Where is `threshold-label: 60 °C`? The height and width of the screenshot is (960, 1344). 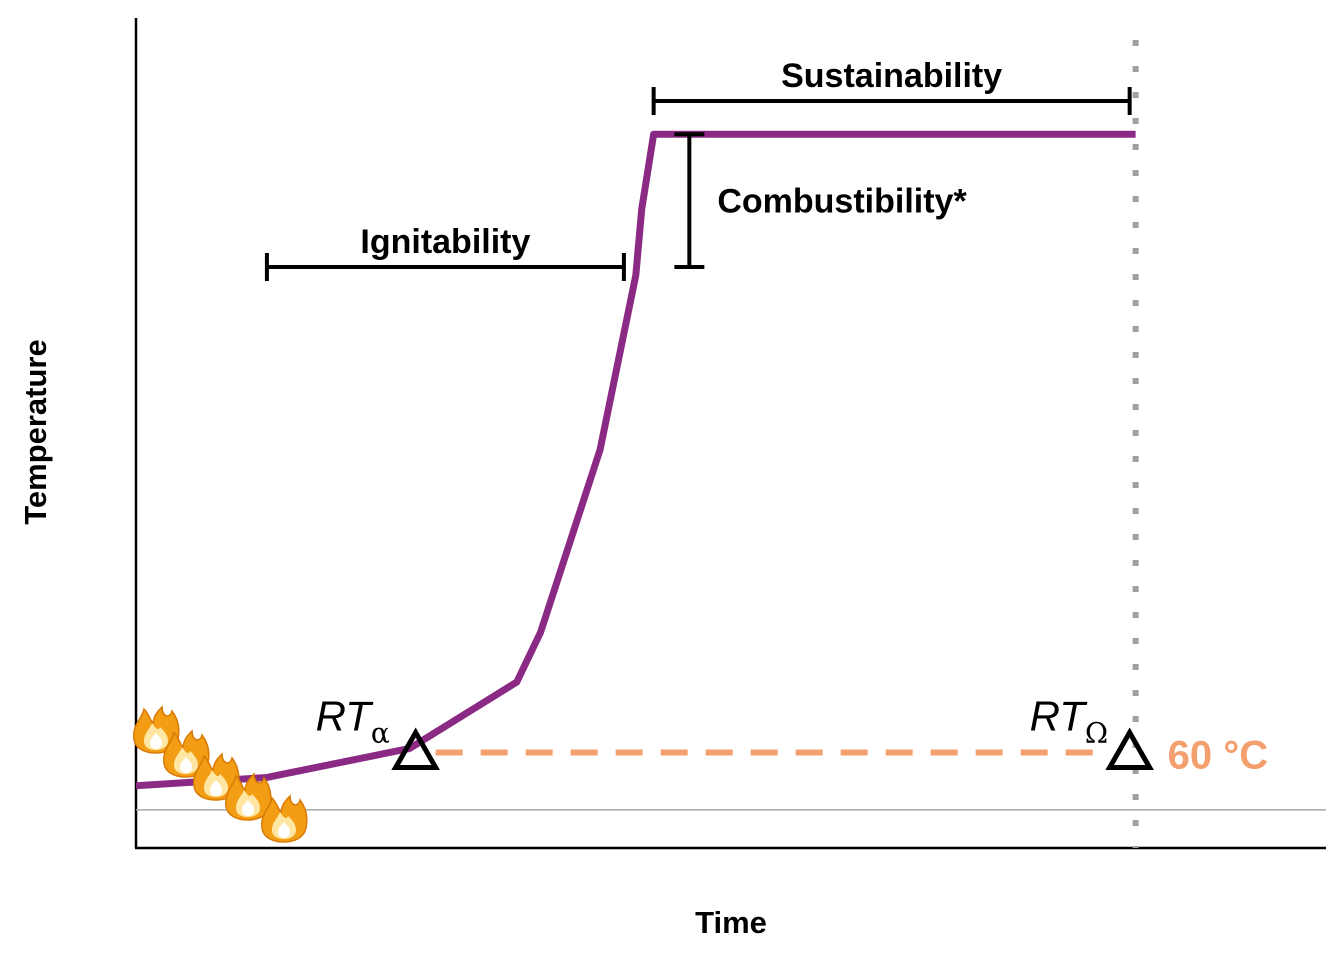 threshold-label: 60 °C is located at coordinates (1218, 756).